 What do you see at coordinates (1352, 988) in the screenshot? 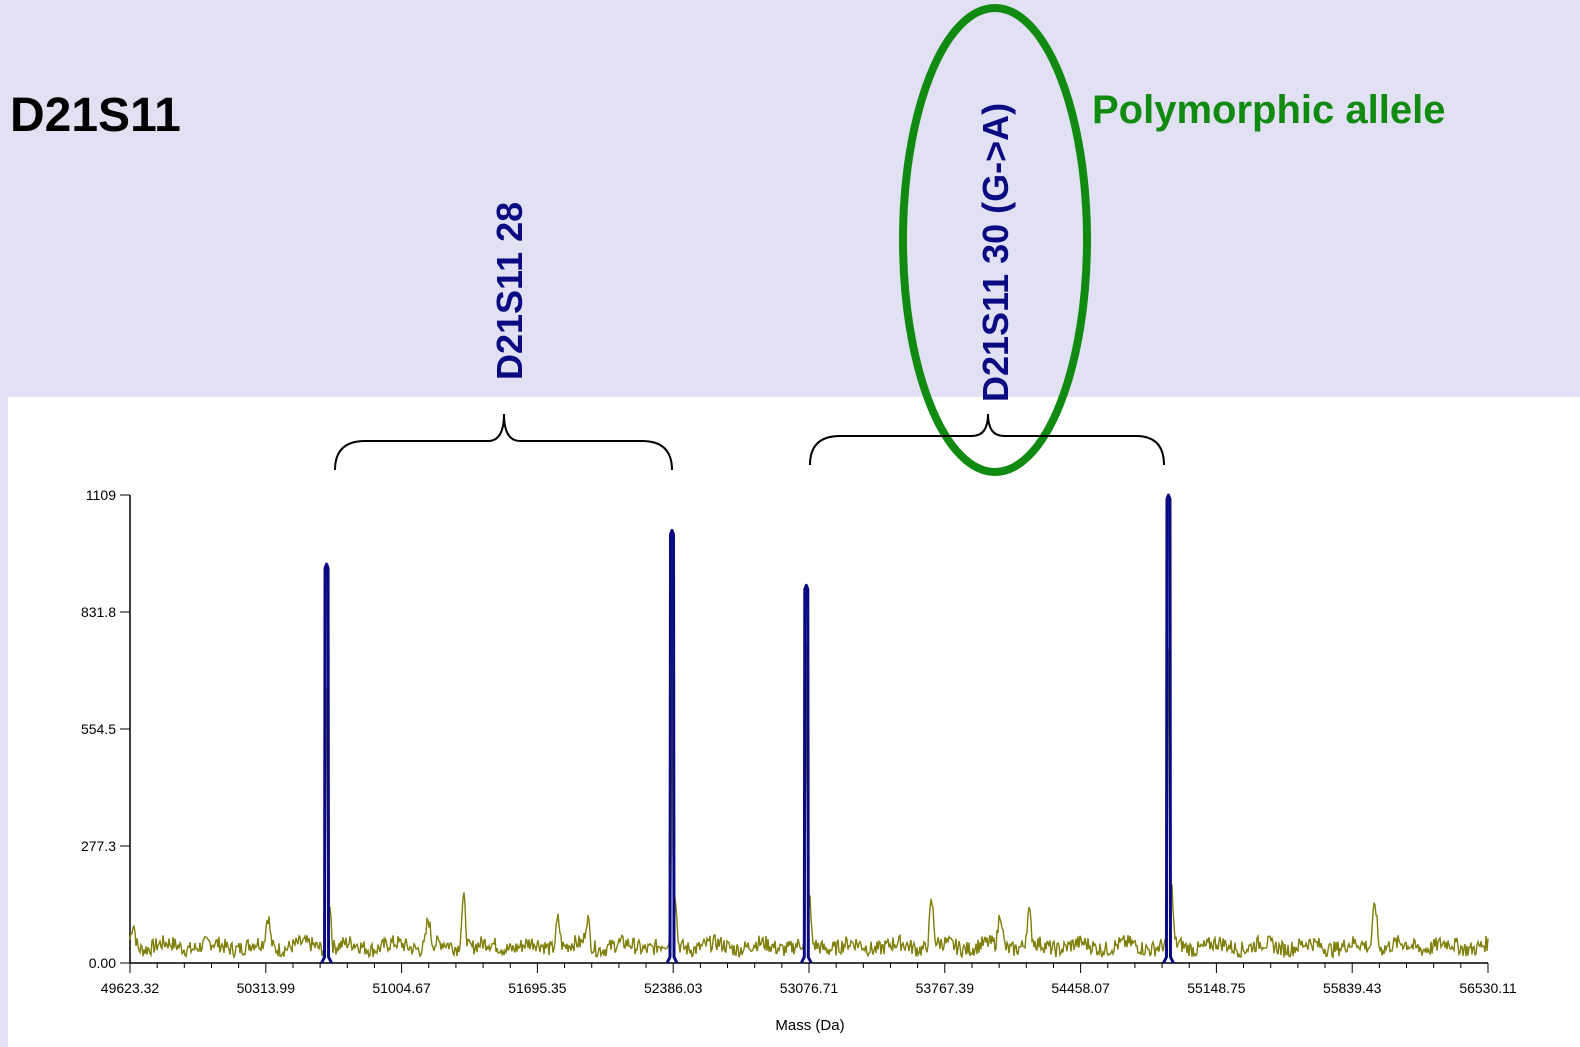
I see `x-tick-label: 55839.43` at bounding box center [1352, 988].